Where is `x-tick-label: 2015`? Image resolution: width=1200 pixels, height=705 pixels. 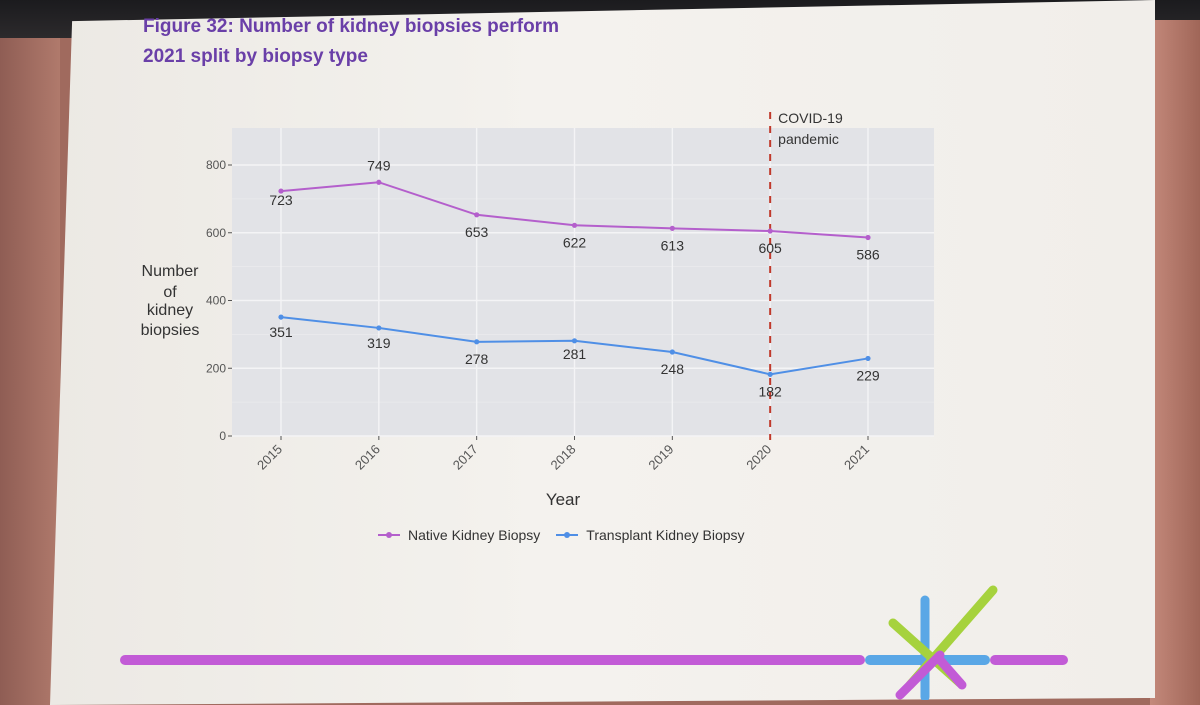
x-tick-label: 2015 is located at coordinates (269, 457).